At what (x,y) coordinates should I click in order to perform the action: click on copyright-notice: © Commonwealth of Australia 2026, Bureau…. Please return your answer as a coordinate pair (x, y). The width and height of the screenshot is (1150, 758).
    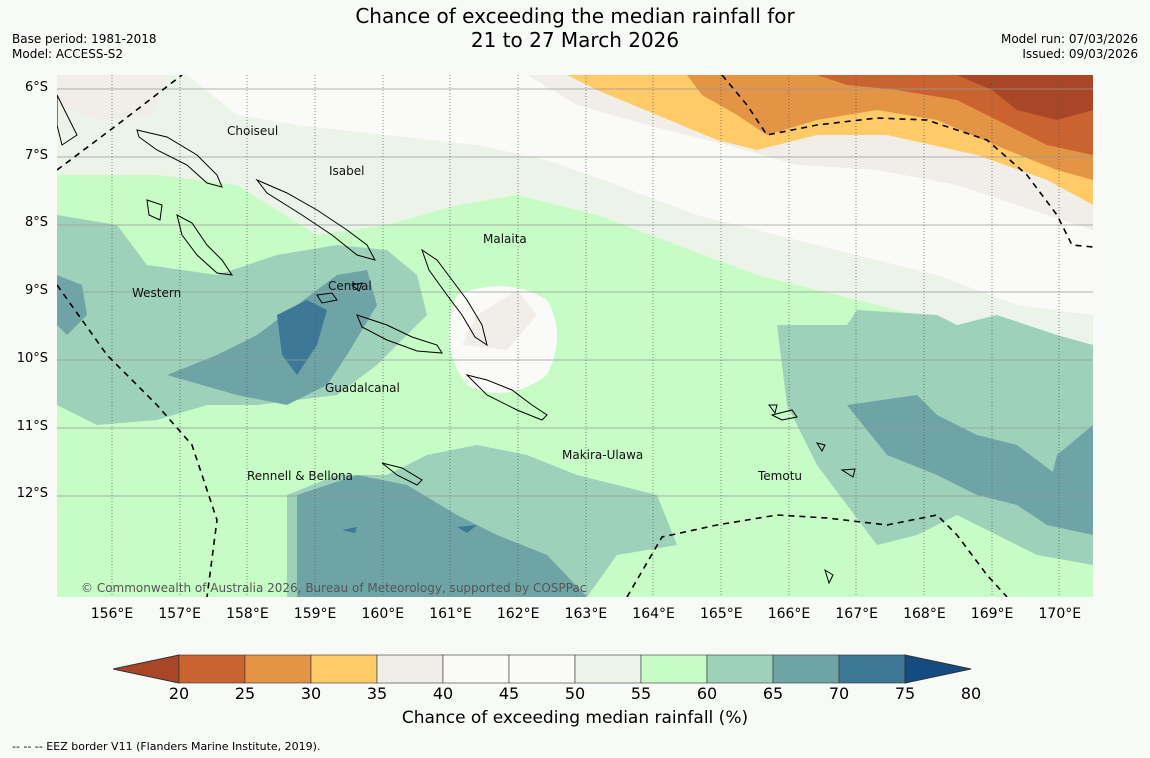
    Looking at the image, I should click on (333, 588).